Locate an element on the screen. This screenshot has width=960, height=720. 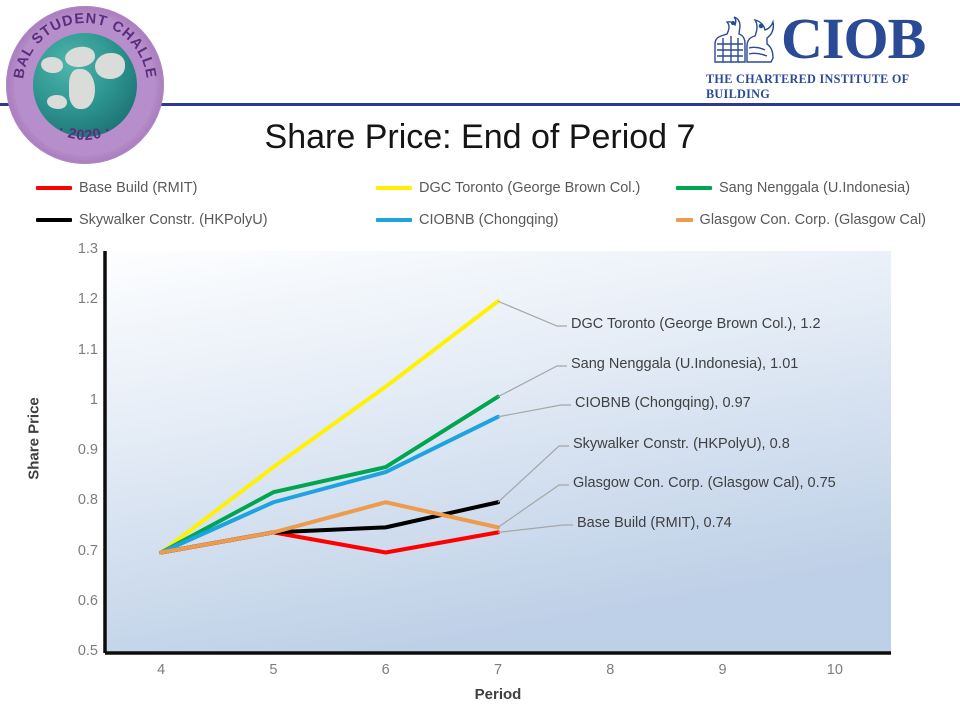
y-tick-label: 0.9 is located at coordinates (87, 450).